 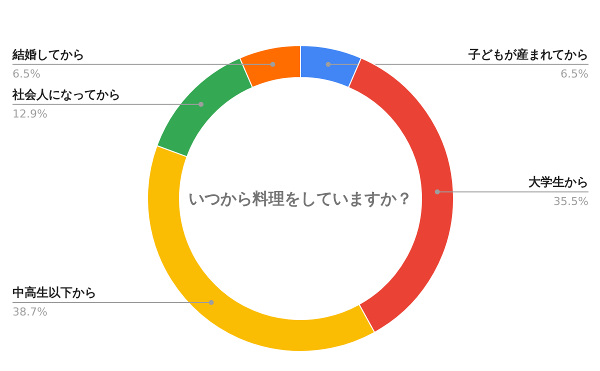 What do you see at coordinates (48, 54) in the screenshot?
I see `slice-label: 結婚してから` at bounding box center [48, 54].